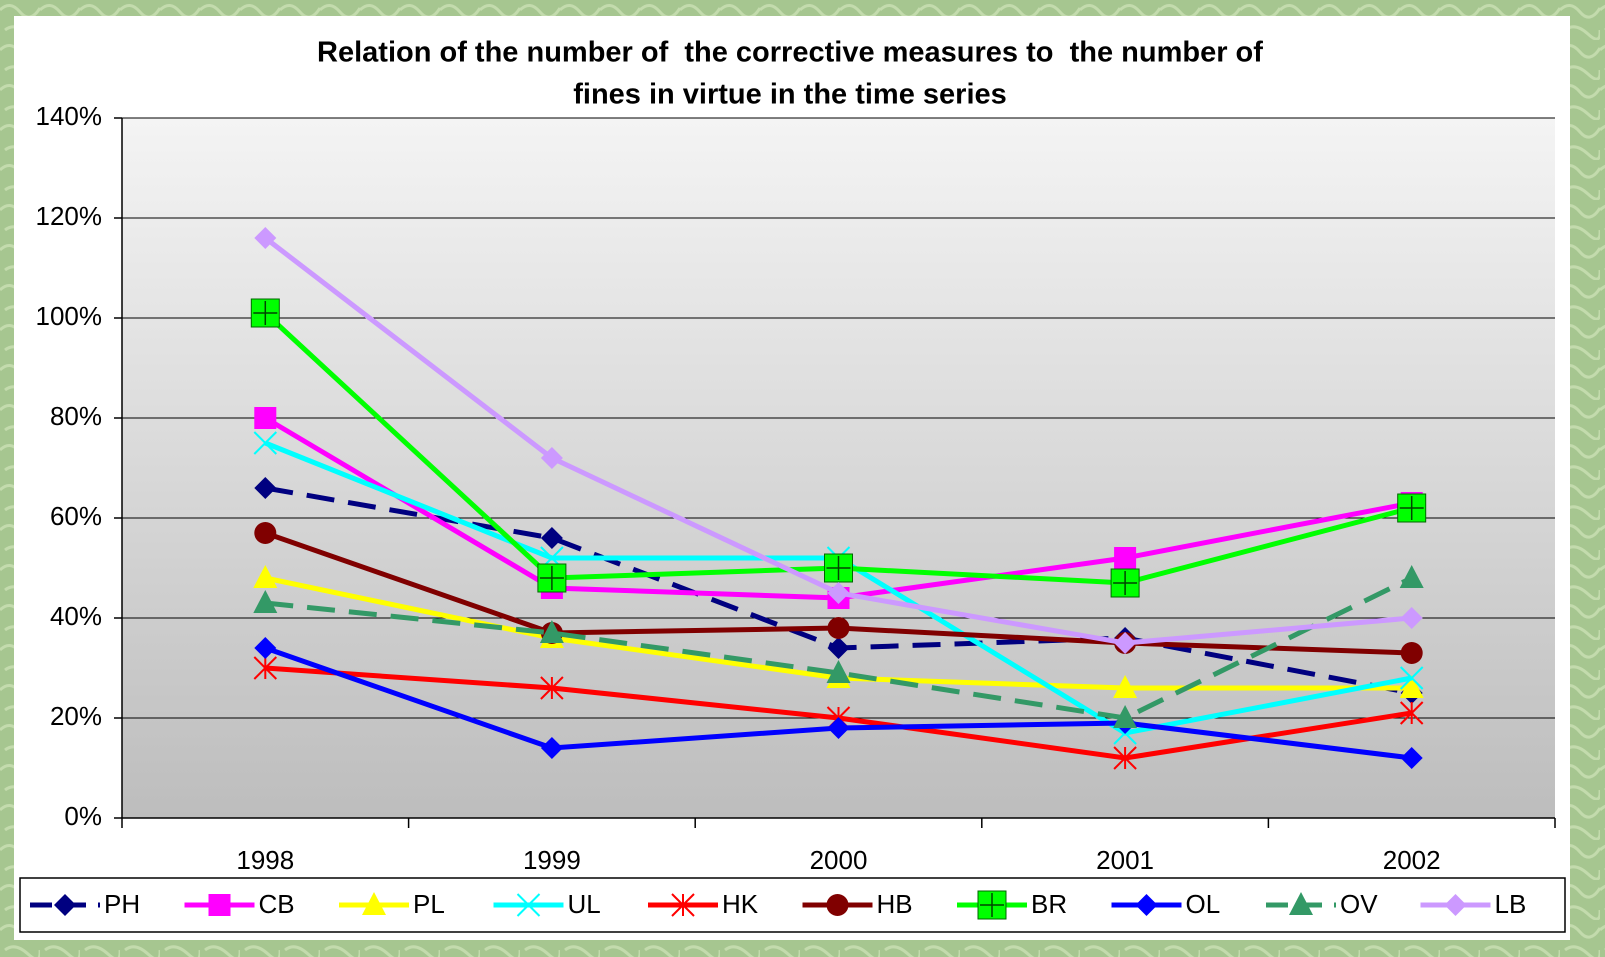 The image size is (1605, 957). Describe the element at coordinates (429, 904) in the screenshot. I see `legend-label: PL` at that location.